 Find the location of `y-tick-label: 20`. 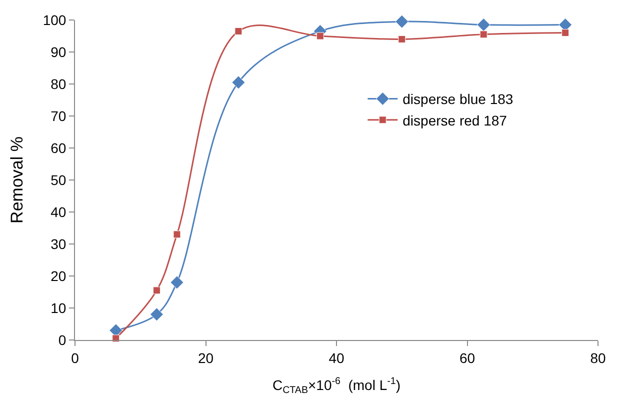

y-tick-label: 20 is located at coordinates (58, 276).